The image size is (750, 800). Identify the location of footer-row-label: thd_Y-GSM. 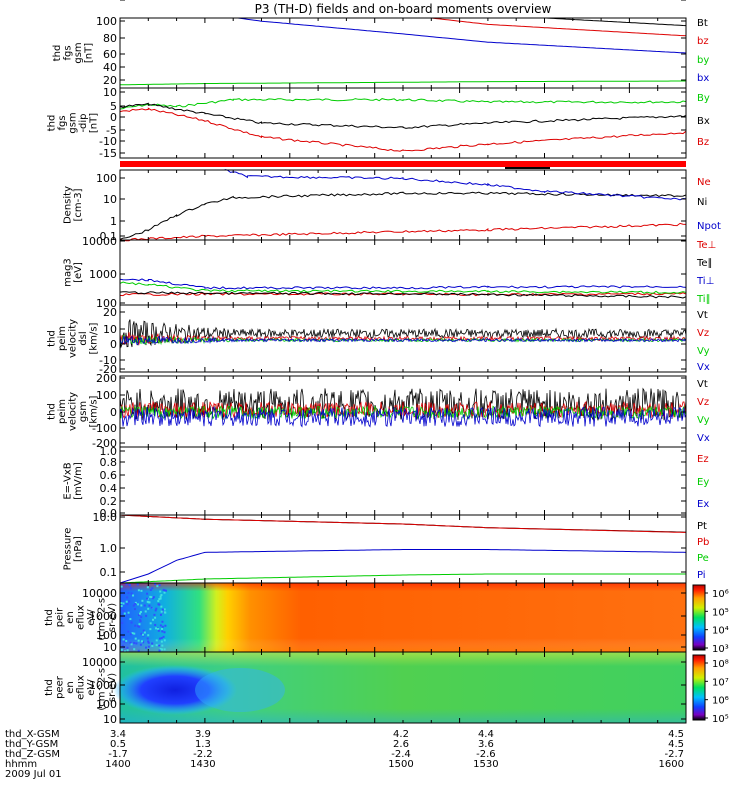
(31, 744).